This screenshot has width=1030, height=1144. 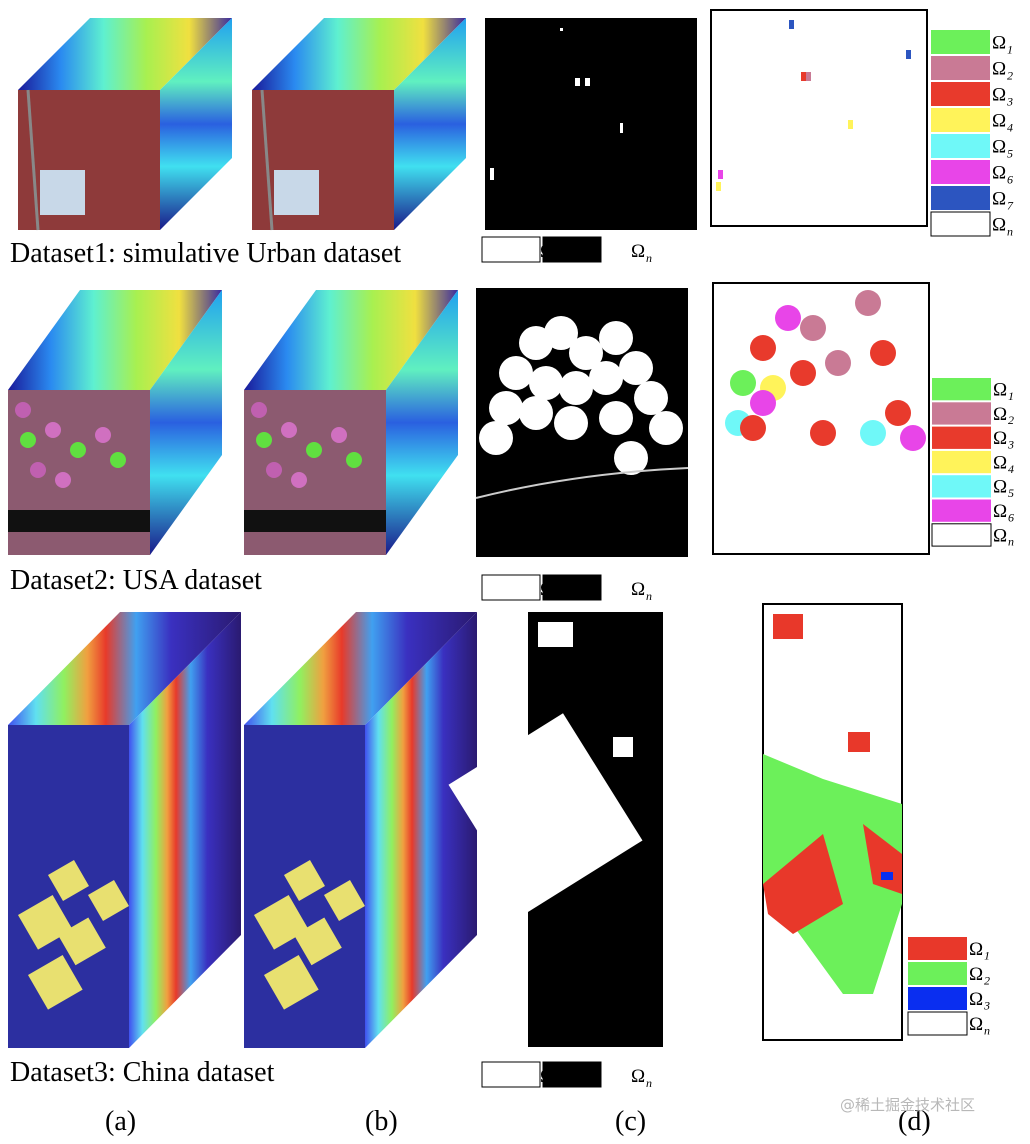 I want to click on panel-label: (a), so click(x=120, y=1121).